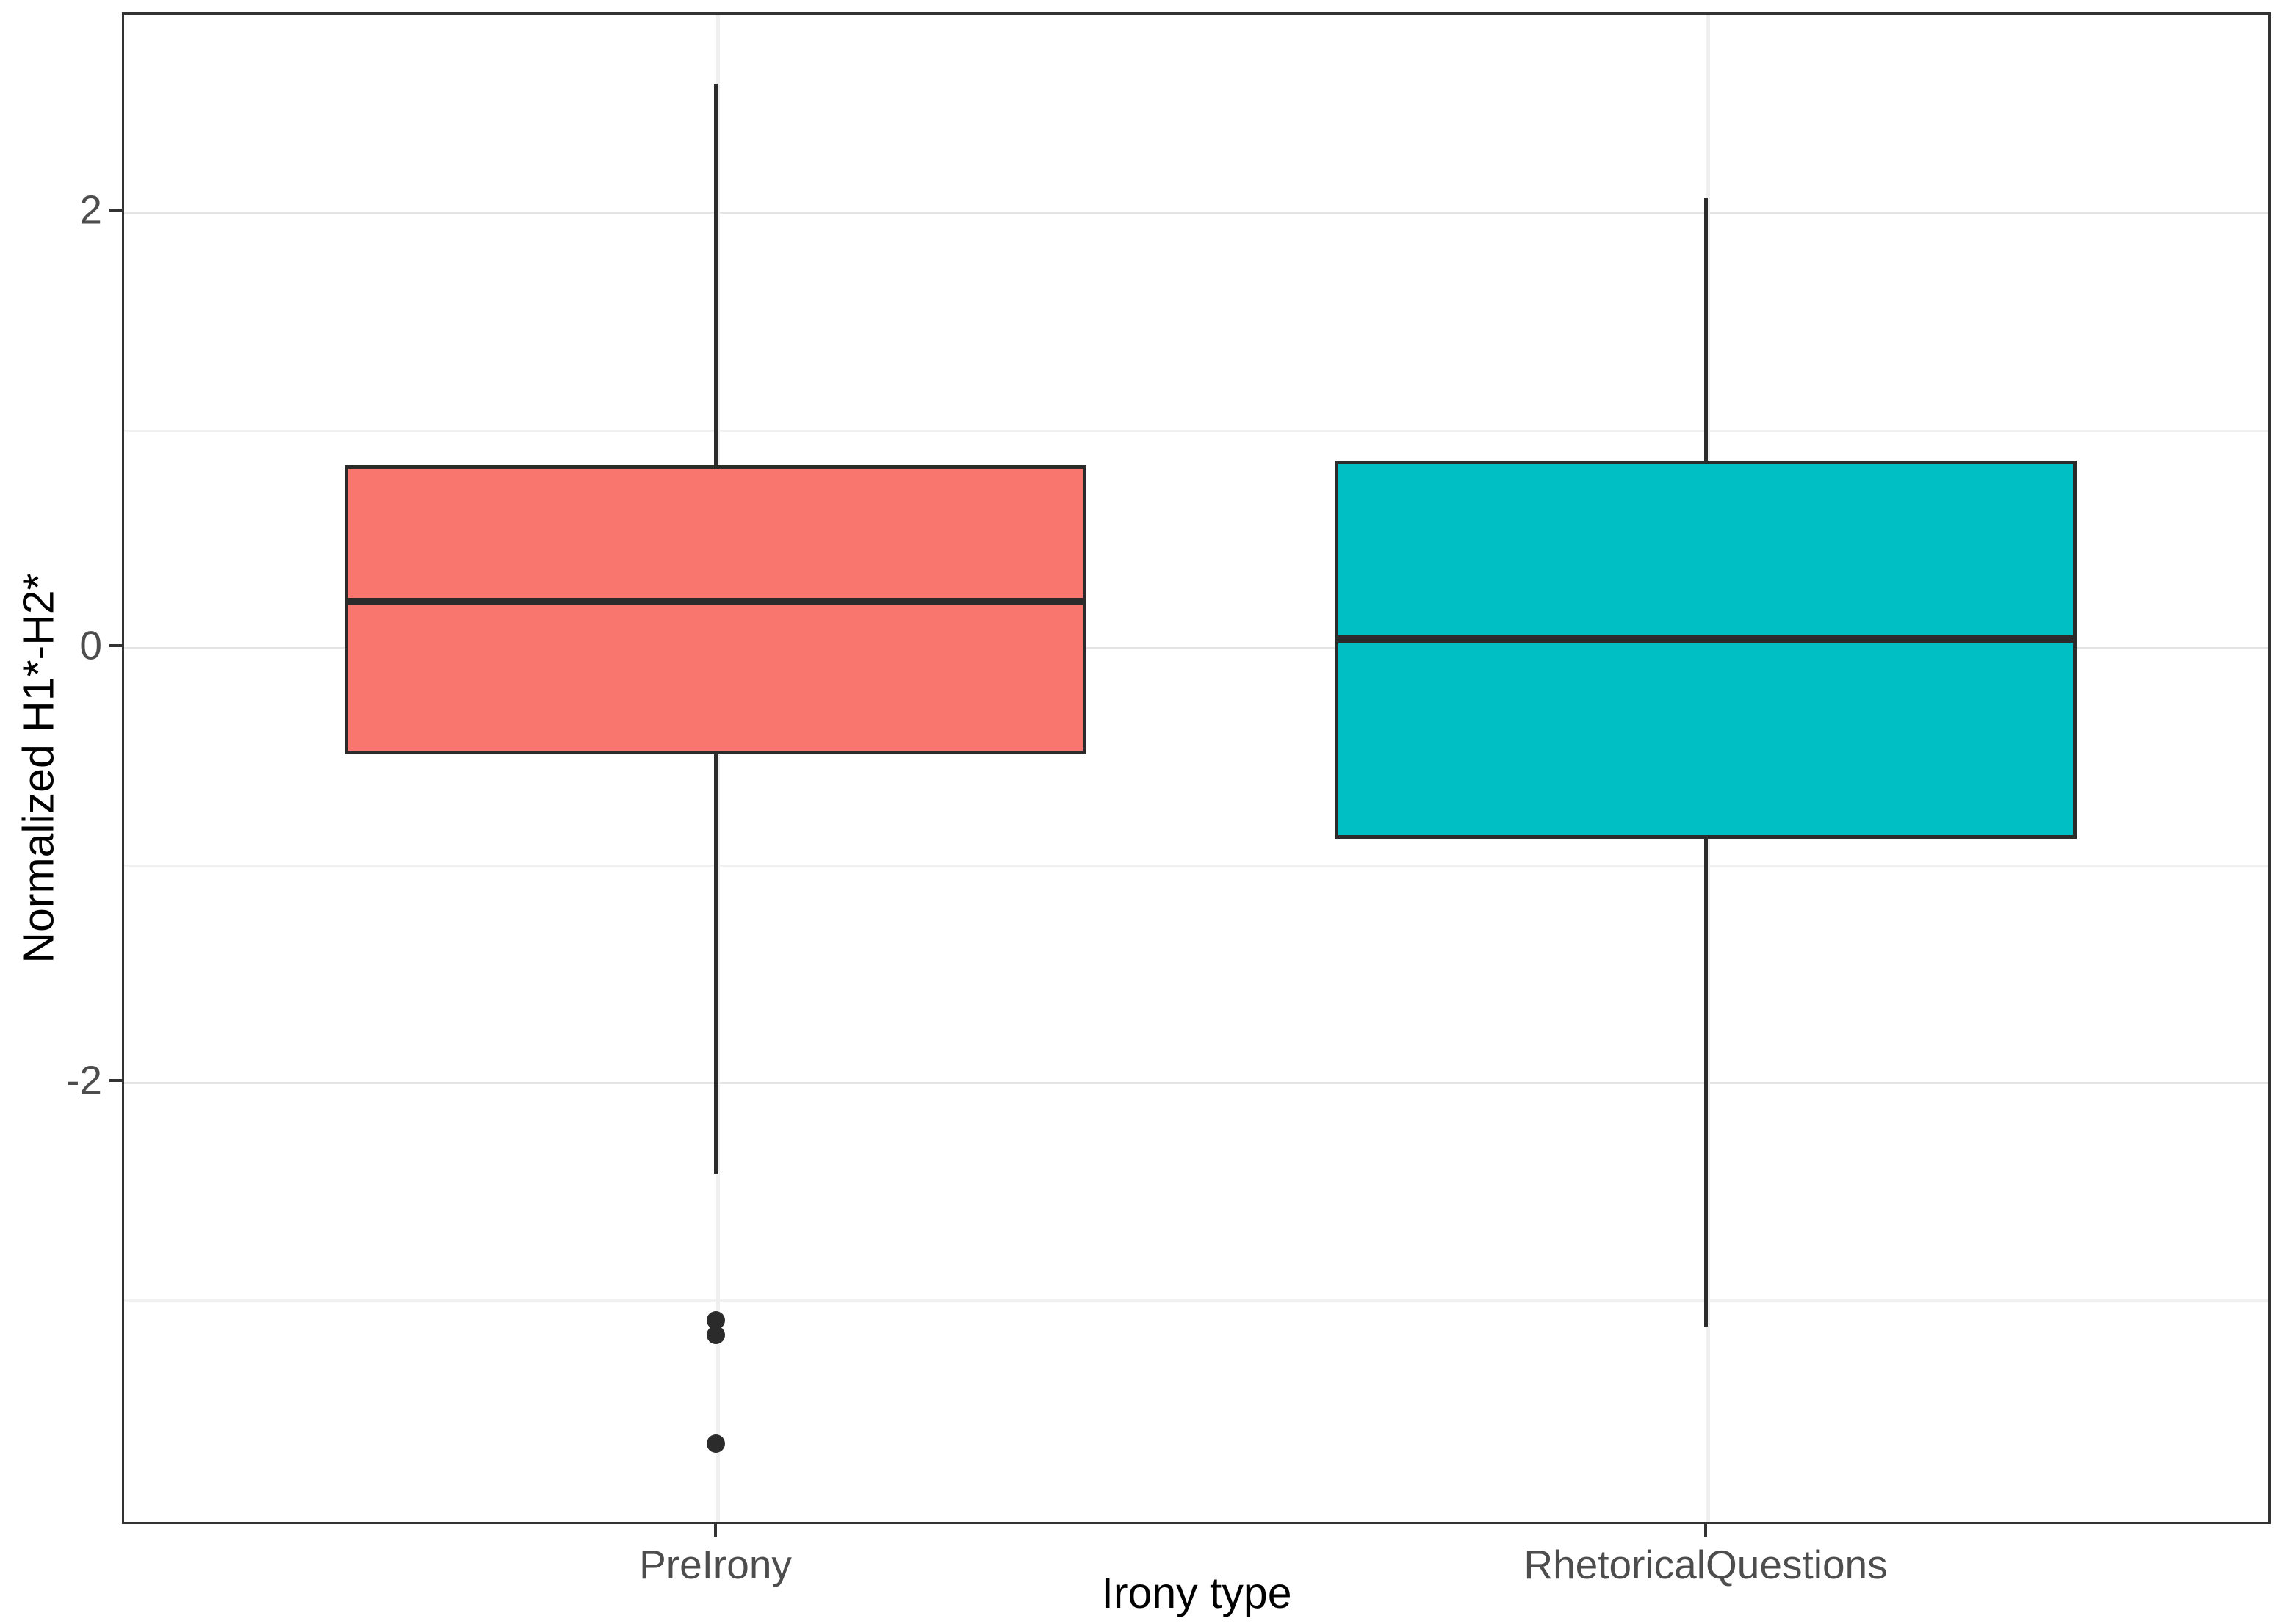  What do you see at coordinates (715, 1564) in the screenshot?
I see `x-tick-label: PreIrony` at bounding box center [715, 1564].